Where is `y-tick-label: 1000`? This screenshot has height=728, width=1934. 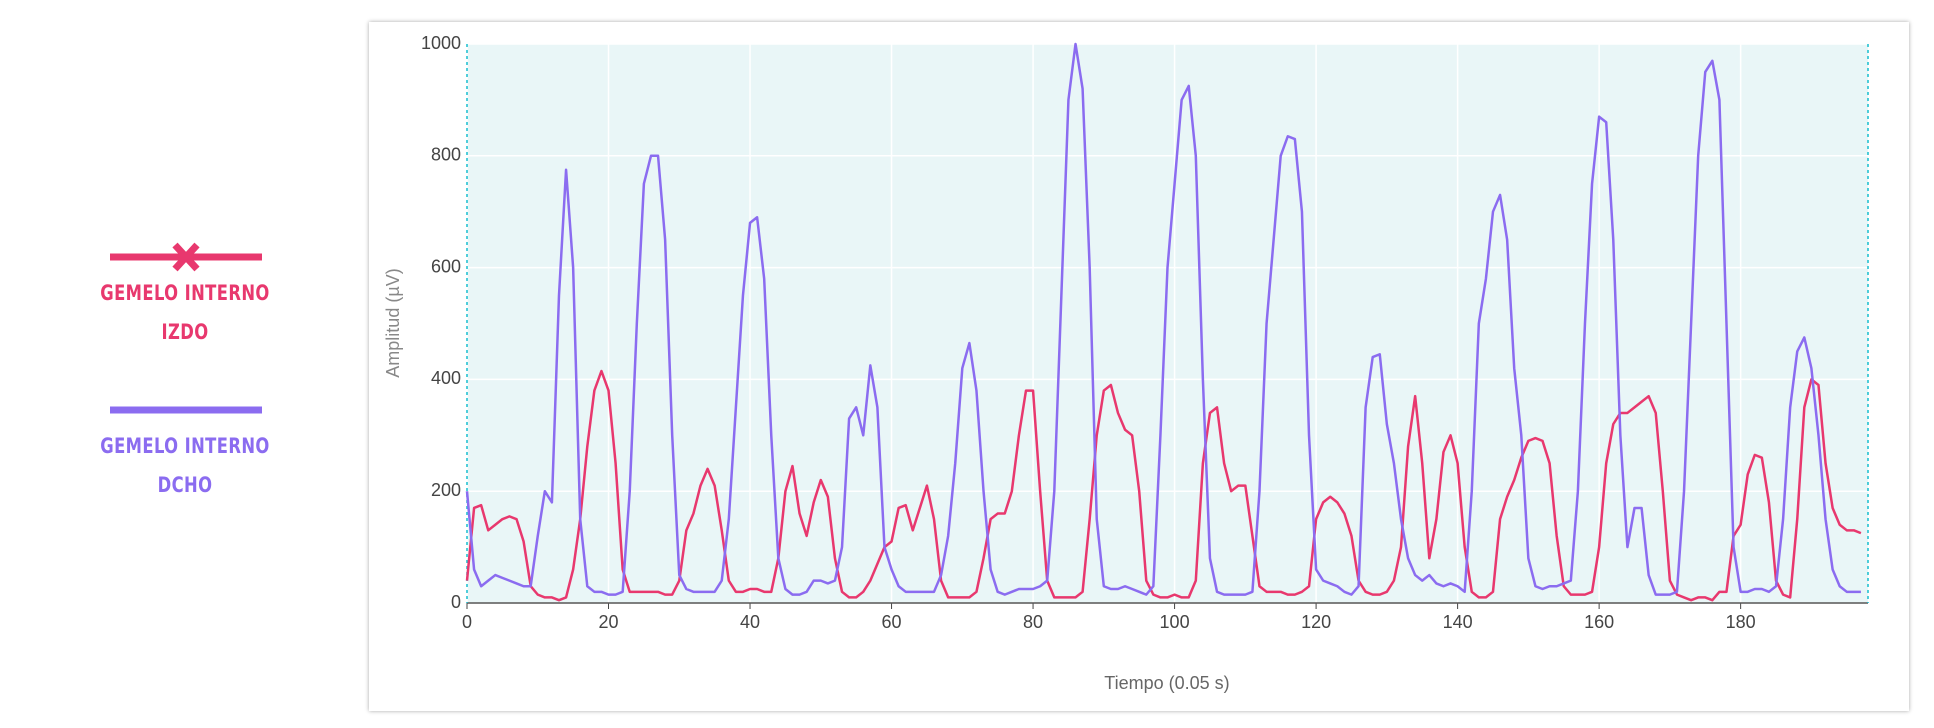 y-tick-label: 1000 is located at coordinates (441, 43).